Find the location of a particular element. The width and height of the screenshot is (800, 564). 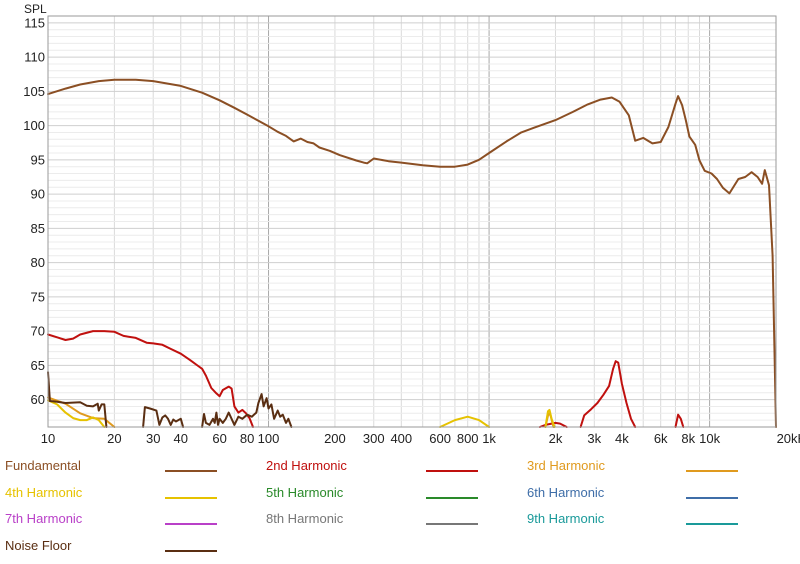

legend-item: Noise Floor is located at coordinates (112, 551).